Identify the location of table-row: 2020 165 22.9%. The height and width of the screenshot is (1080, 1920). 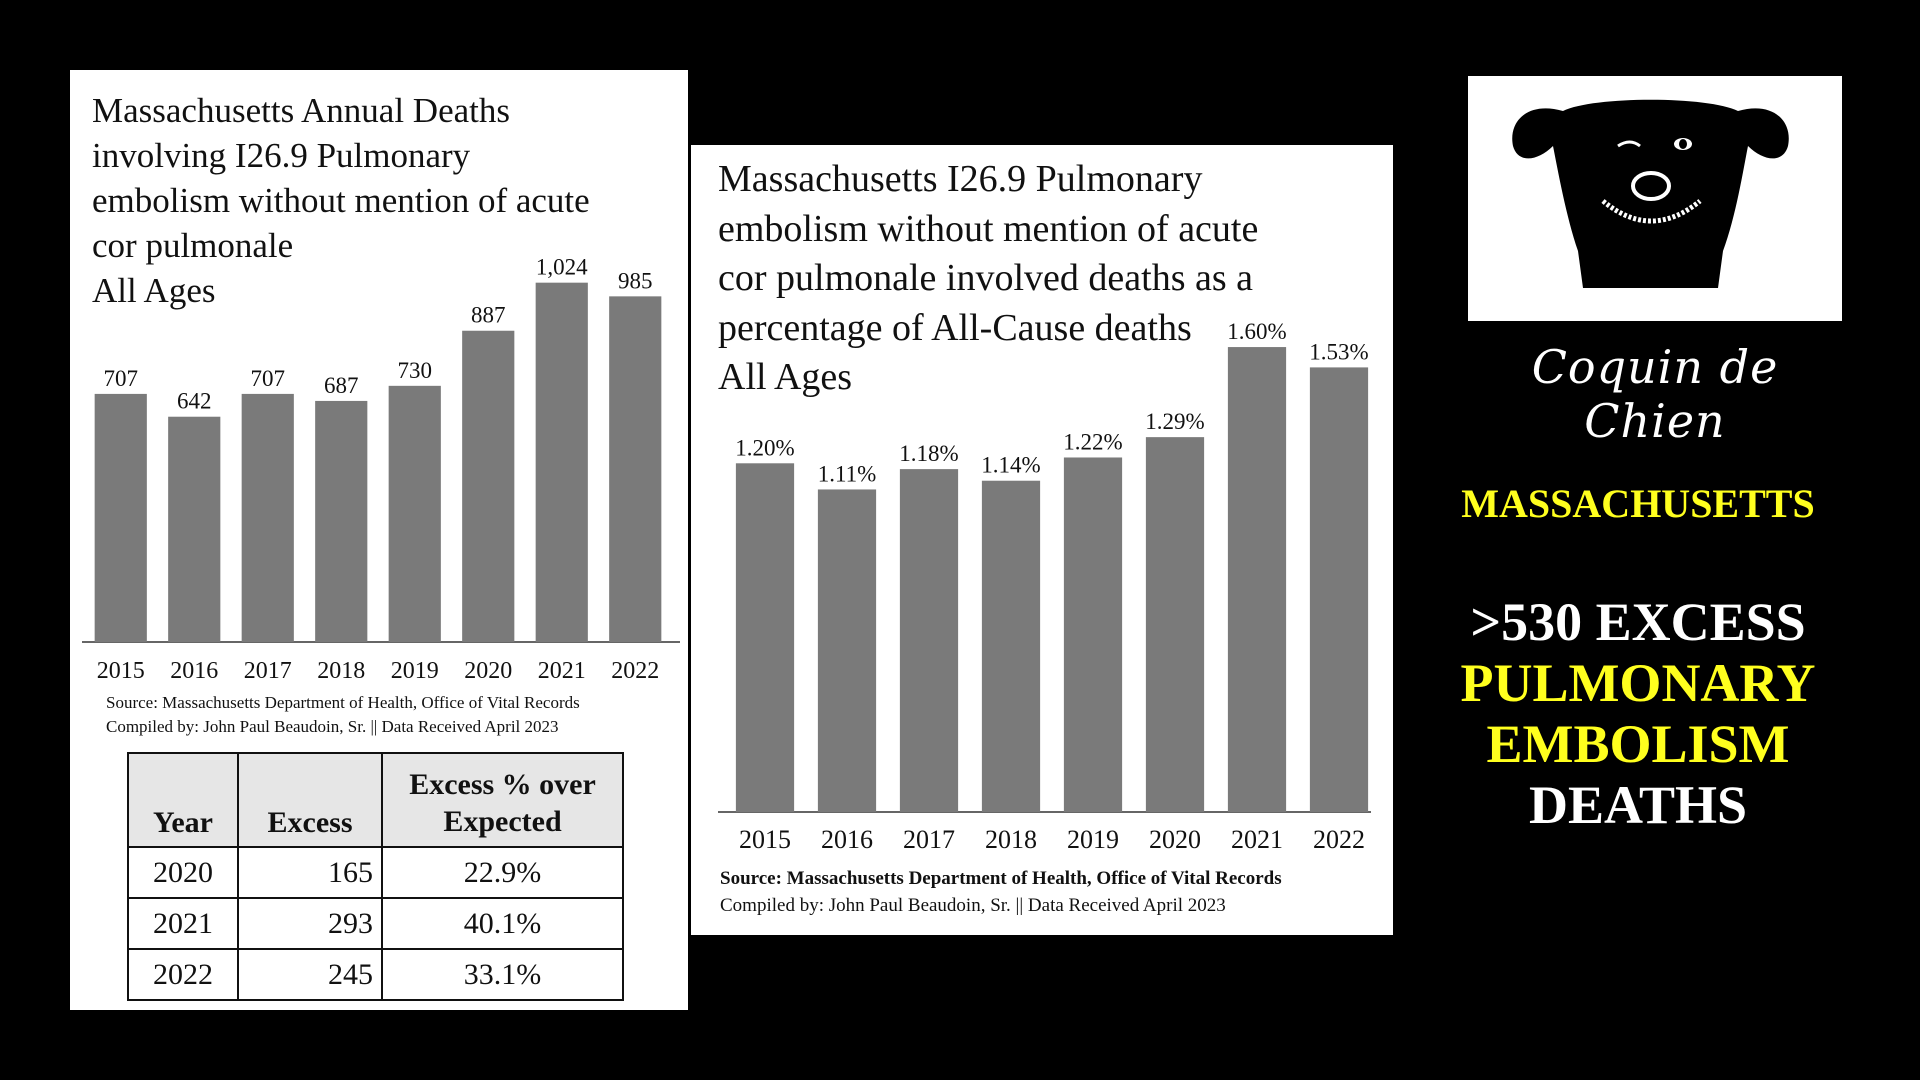
(375, 872).